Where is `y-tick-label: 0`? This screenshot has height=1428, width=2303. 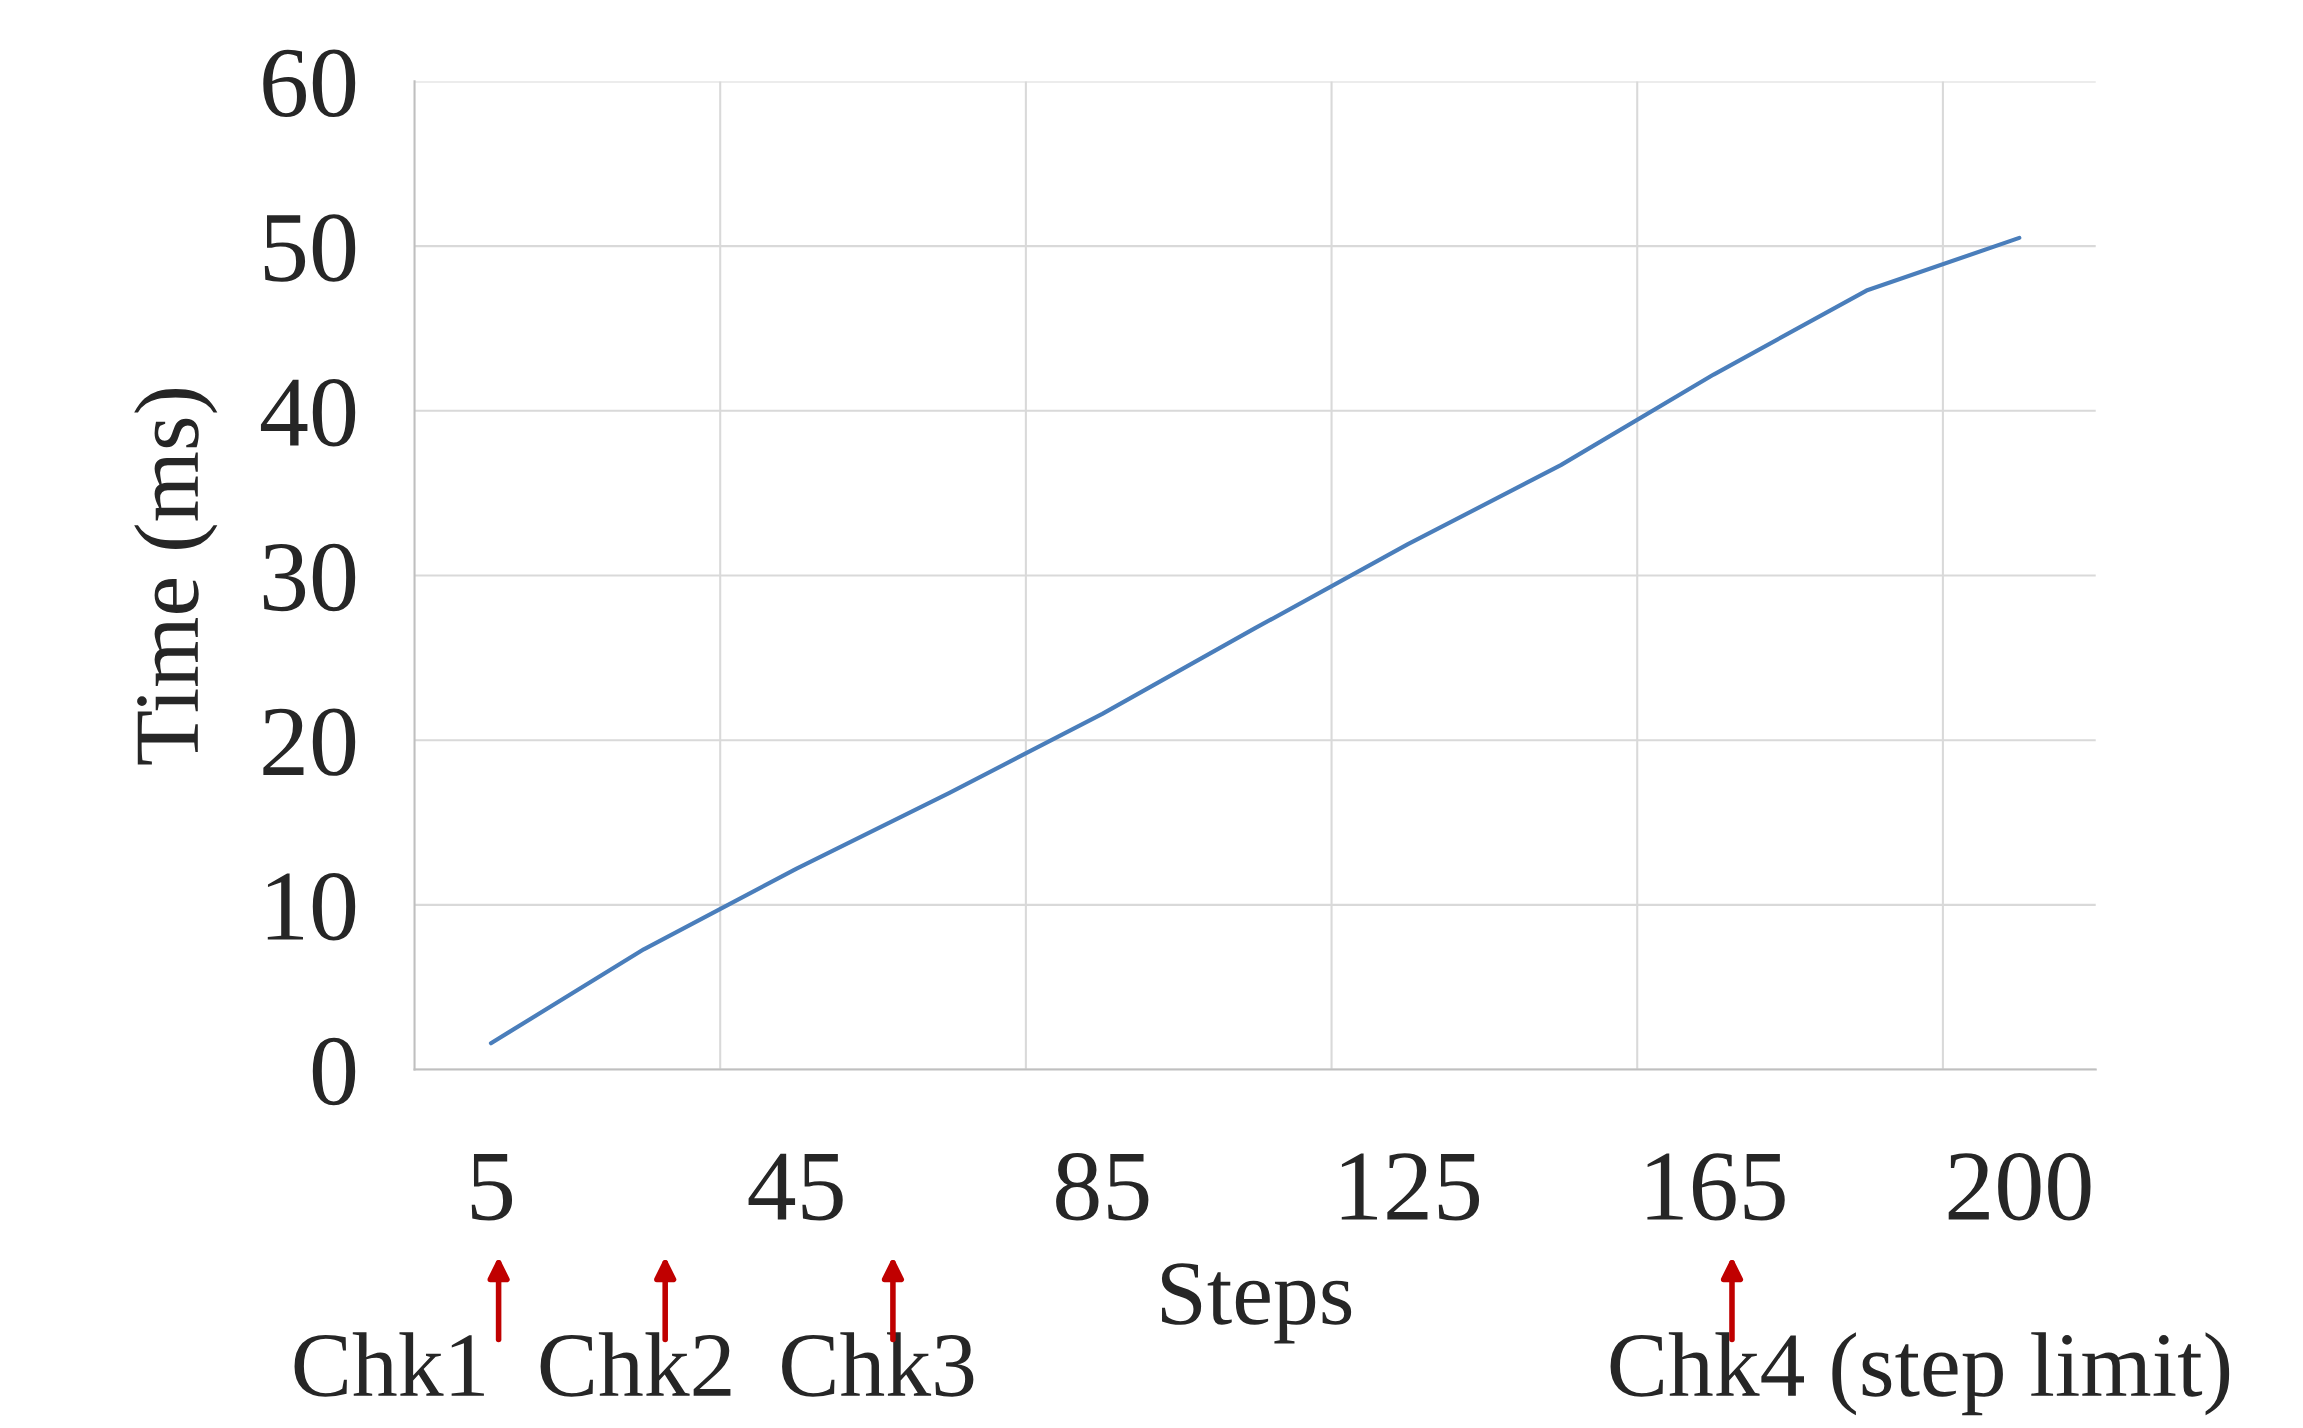 y-tick-label: 0 is located at coordinates (334, 1071).